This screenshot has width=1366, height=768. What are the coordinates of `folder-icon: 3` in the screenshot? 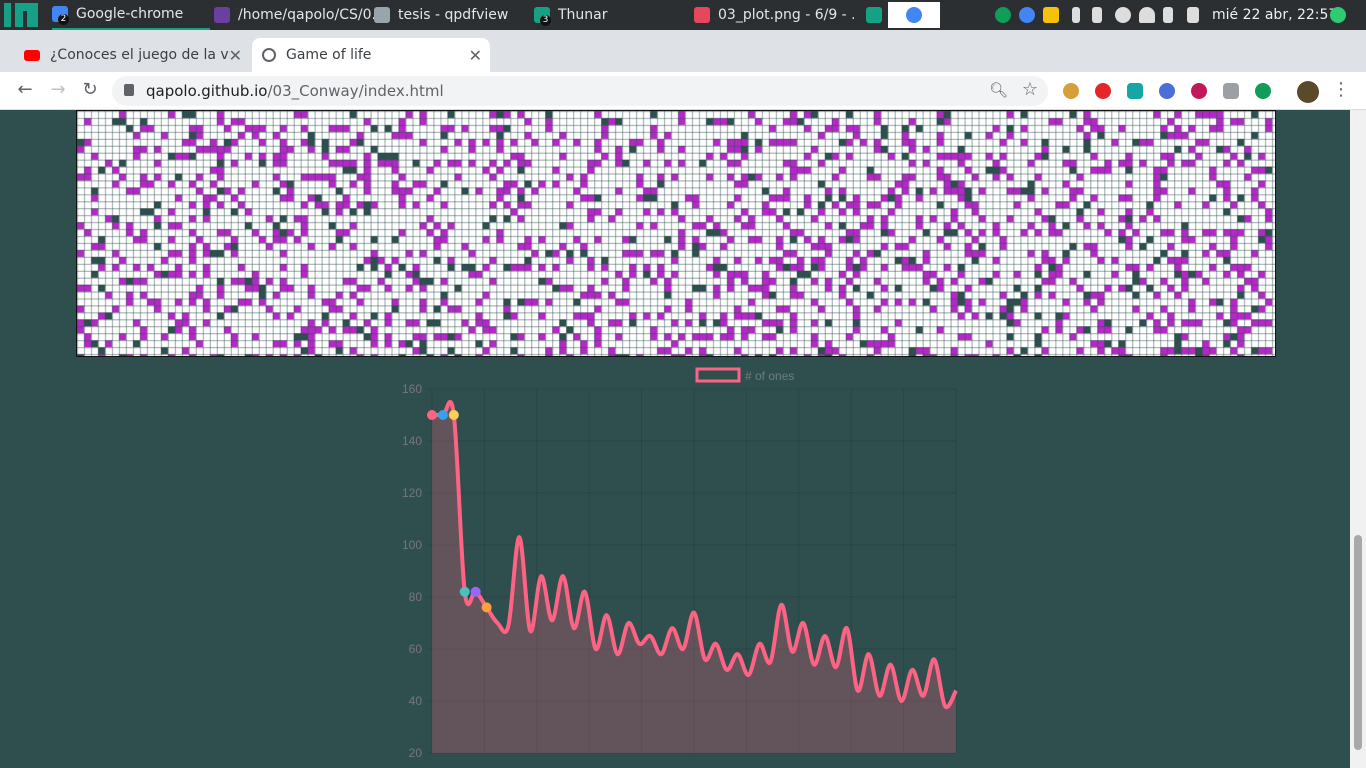 It's located at (542, 16).